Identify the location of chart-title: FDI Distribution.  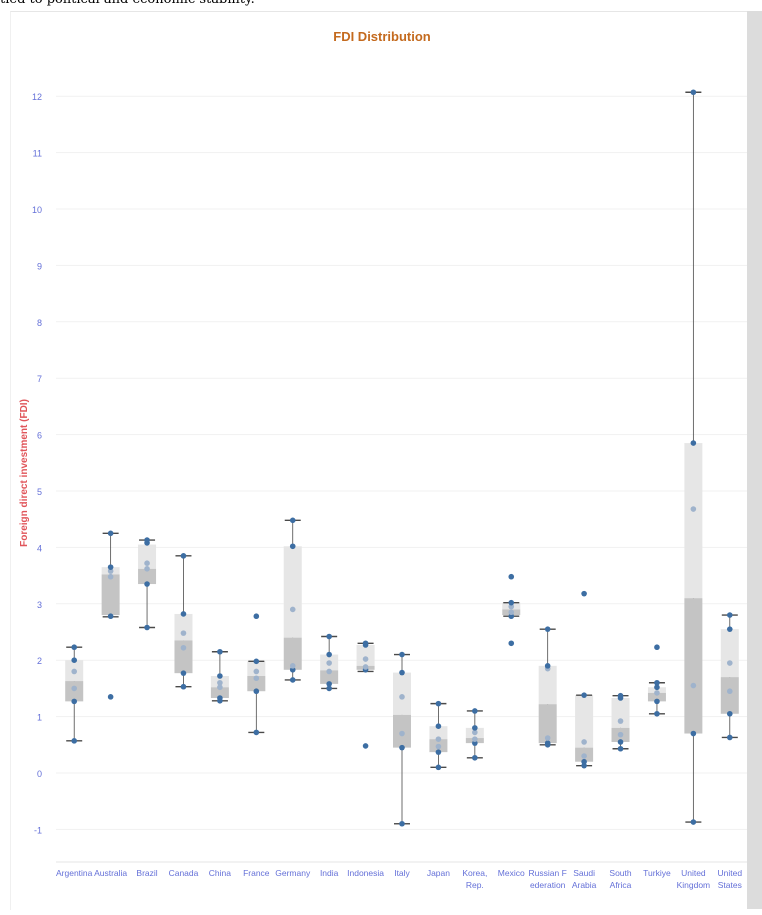
(382, 36).